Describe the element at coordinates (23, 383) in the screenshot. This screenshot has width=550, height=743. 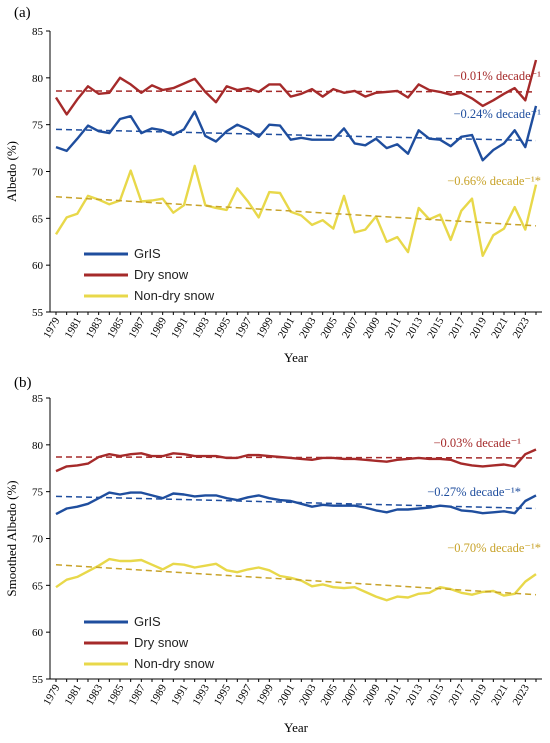
I see `panel-label: (b)` at that location.